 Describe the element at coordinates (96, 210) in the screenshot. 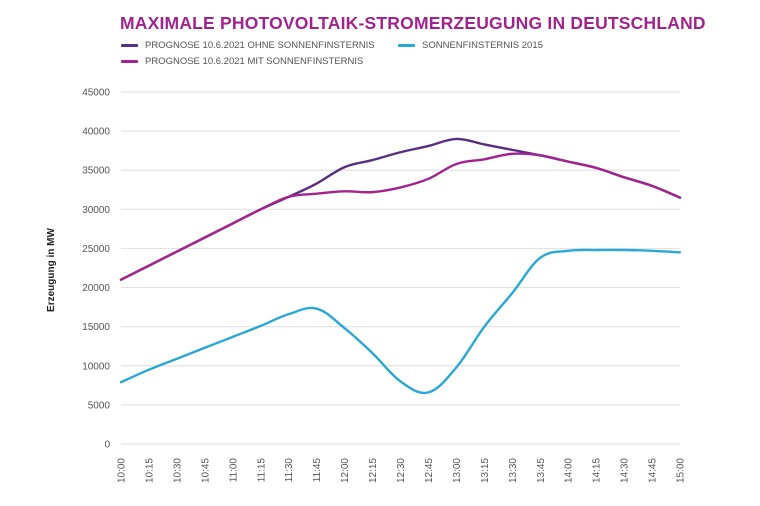

I see `y-tick-30000: 30000` at that location.